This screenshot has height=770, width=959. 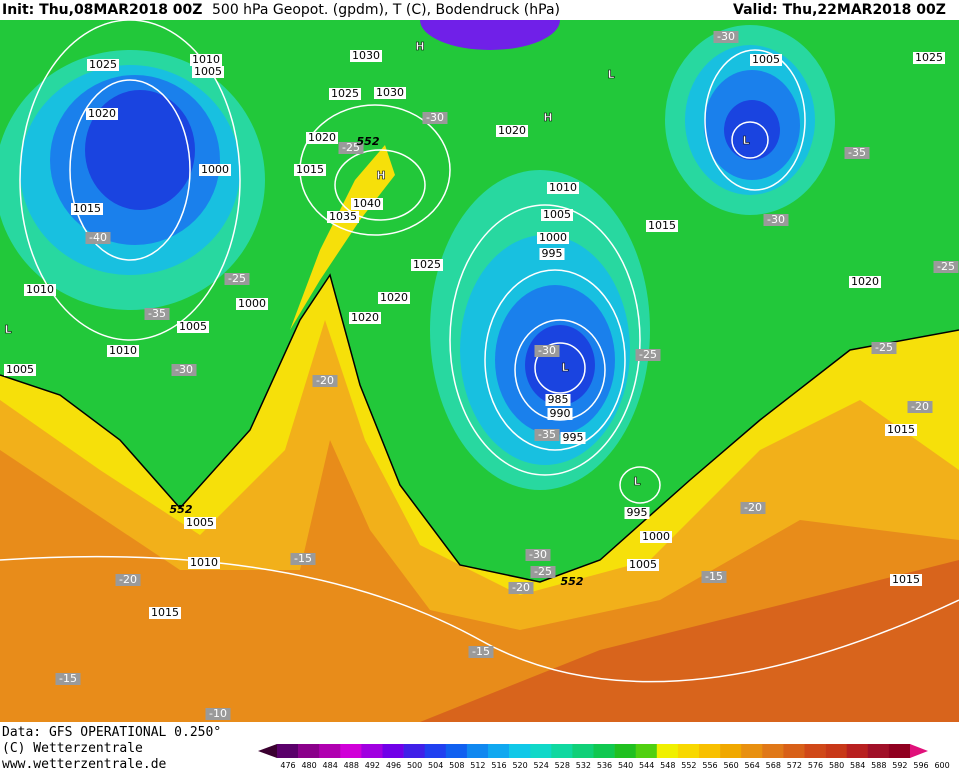 What do you see at coordinates (72, 748) in the screenshot?
I see `footer-copyright: (C) Wetterzentrale` at bounding box center [72, 748].